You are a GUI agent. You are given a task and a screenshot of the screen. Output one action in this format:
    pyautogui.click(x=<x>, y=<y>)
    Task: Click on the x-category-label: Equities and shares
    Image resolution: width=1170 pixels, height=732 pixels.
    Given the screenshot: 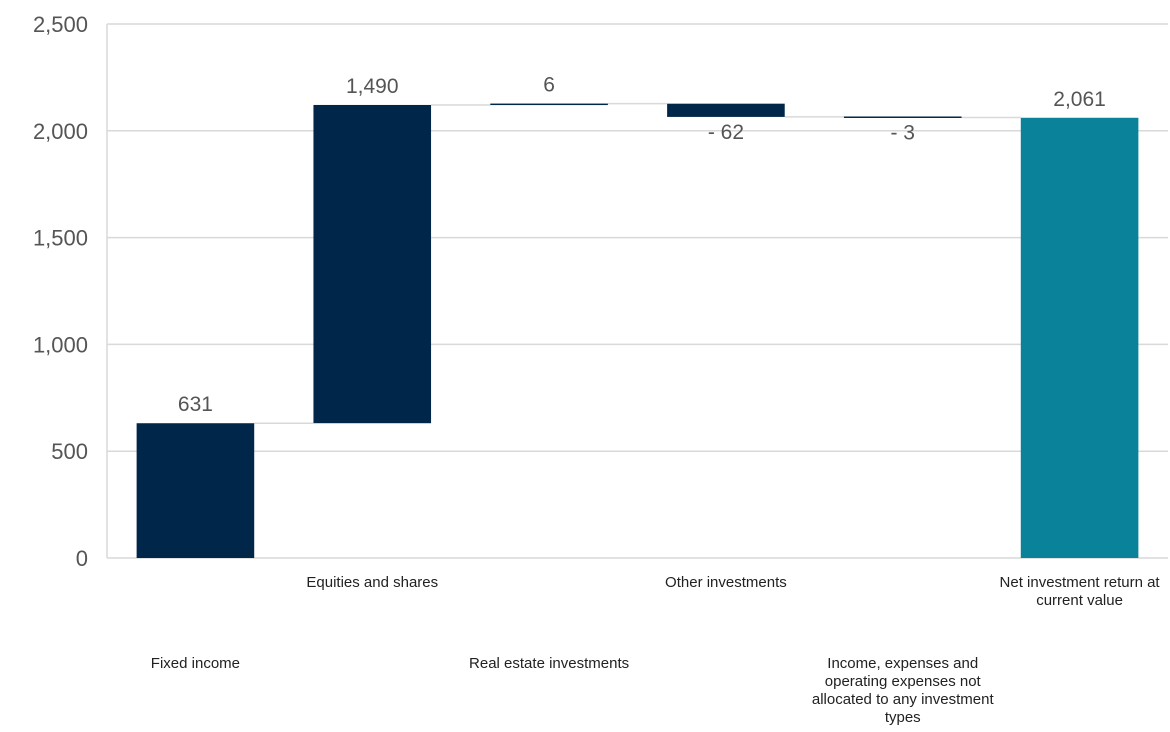 What is the action you would take?
    pyautogui.click(x=372, y=582)
    